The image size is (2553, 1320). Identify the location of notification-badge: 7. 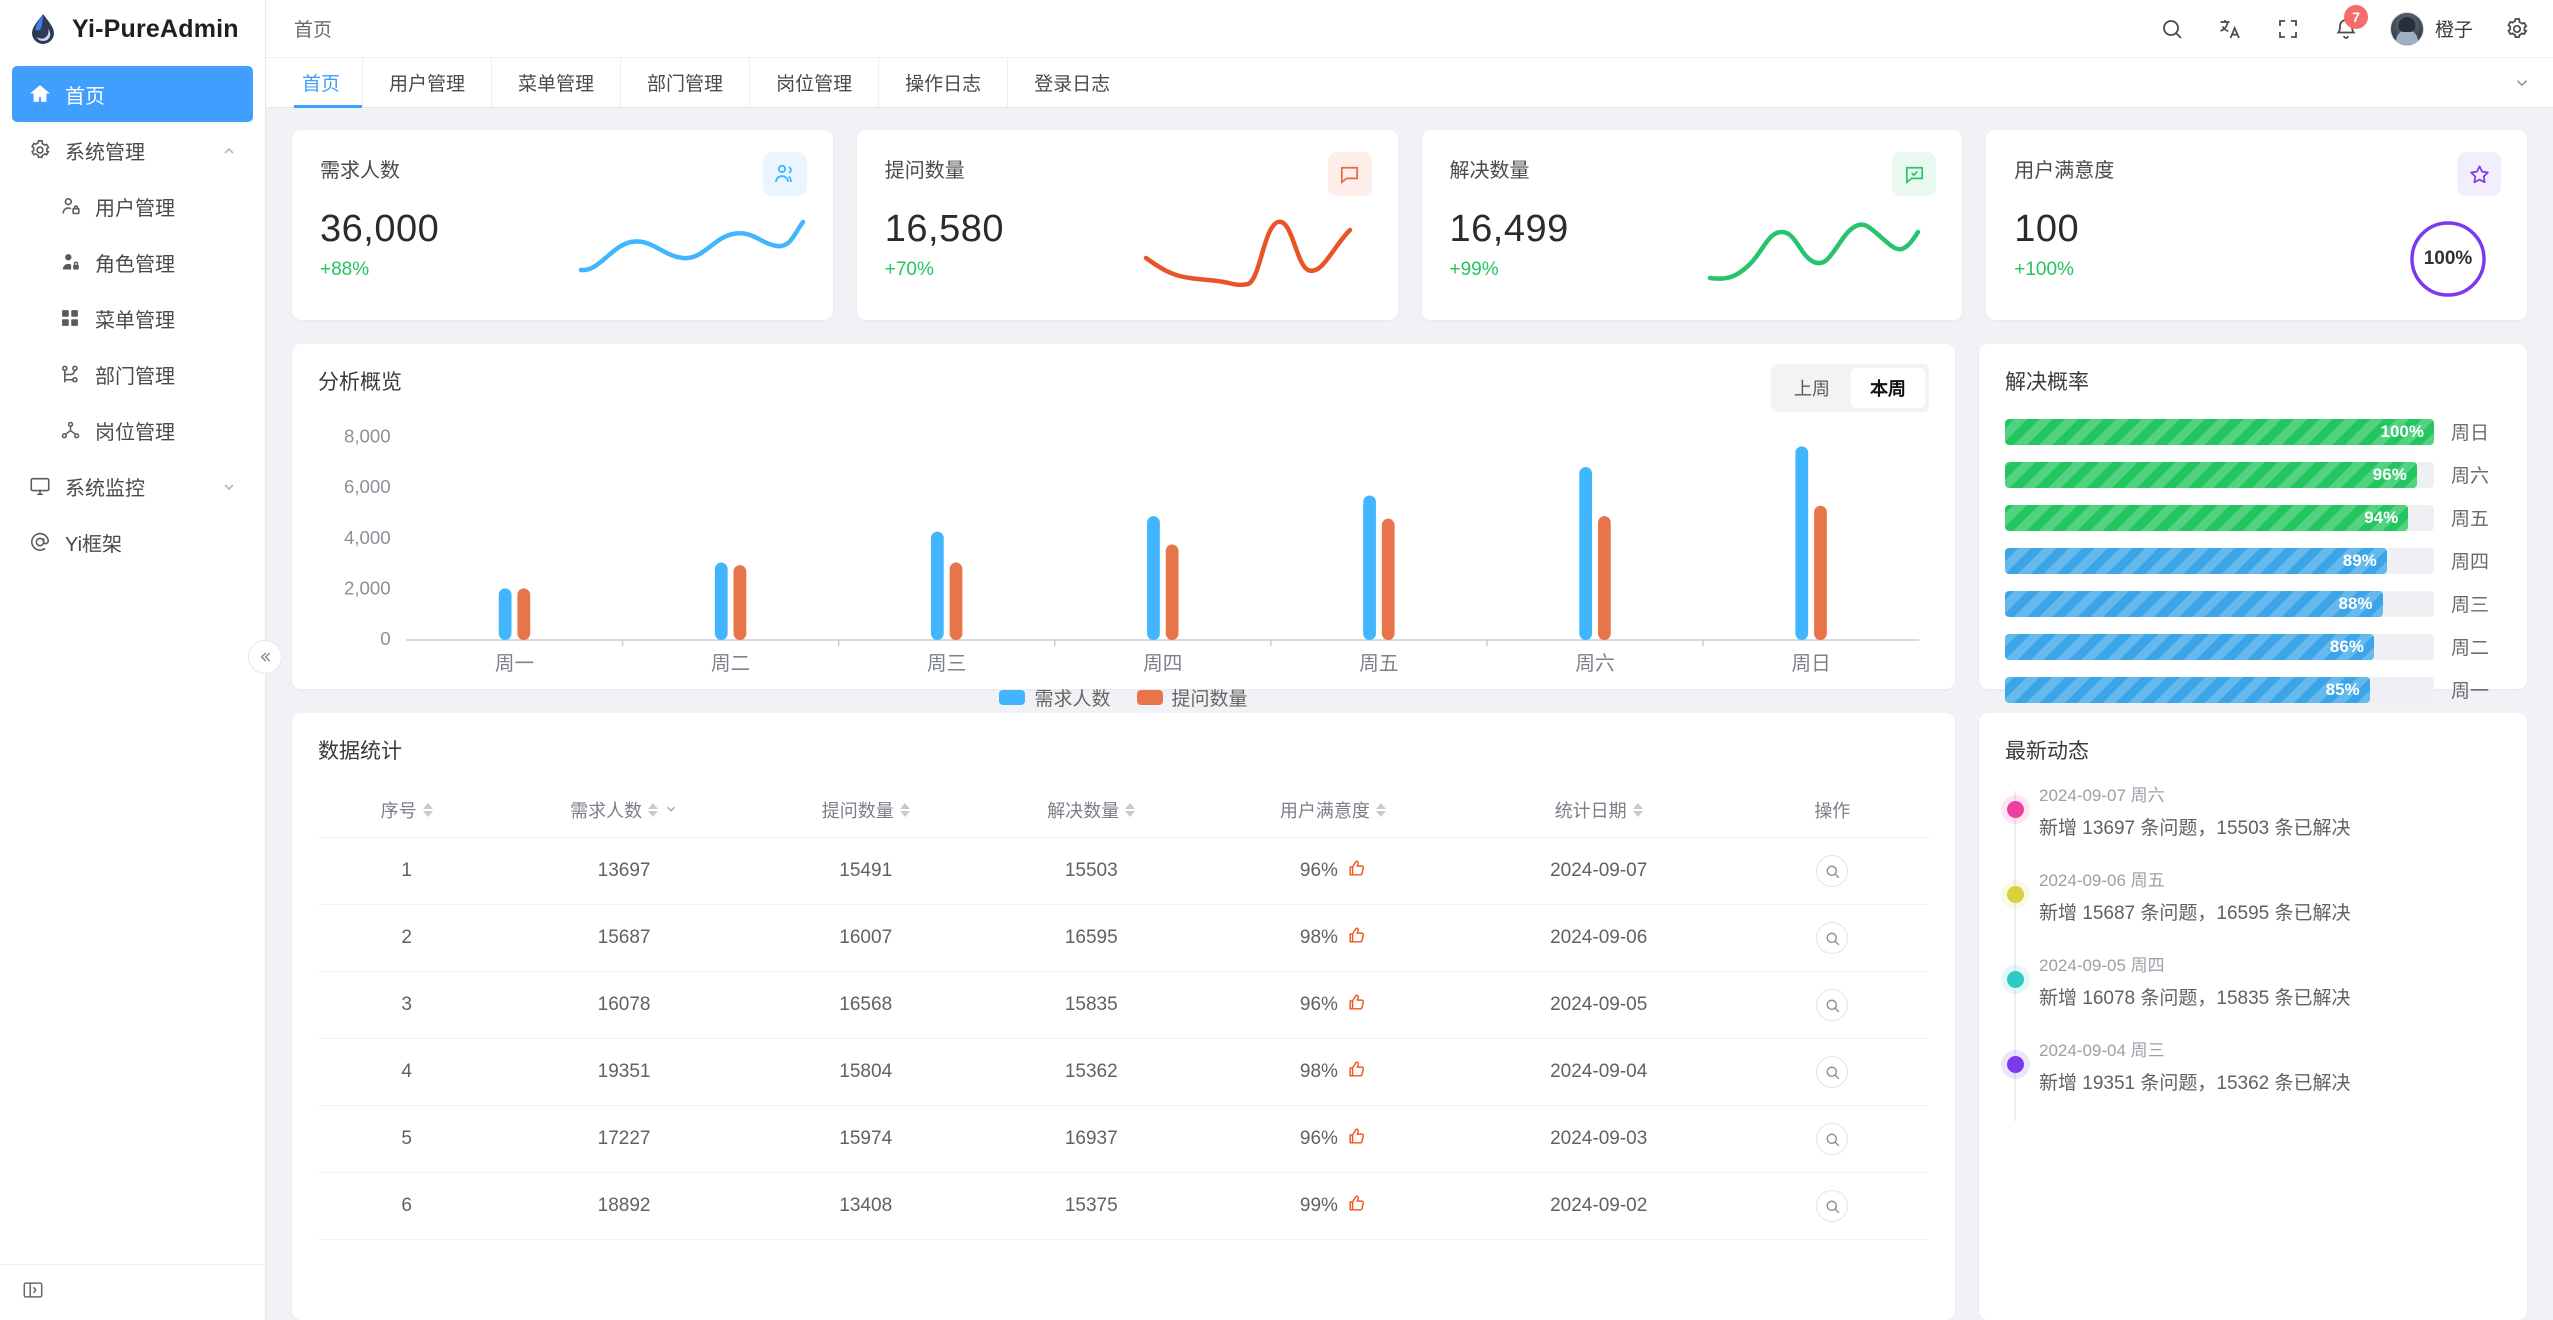
(2355, 16).